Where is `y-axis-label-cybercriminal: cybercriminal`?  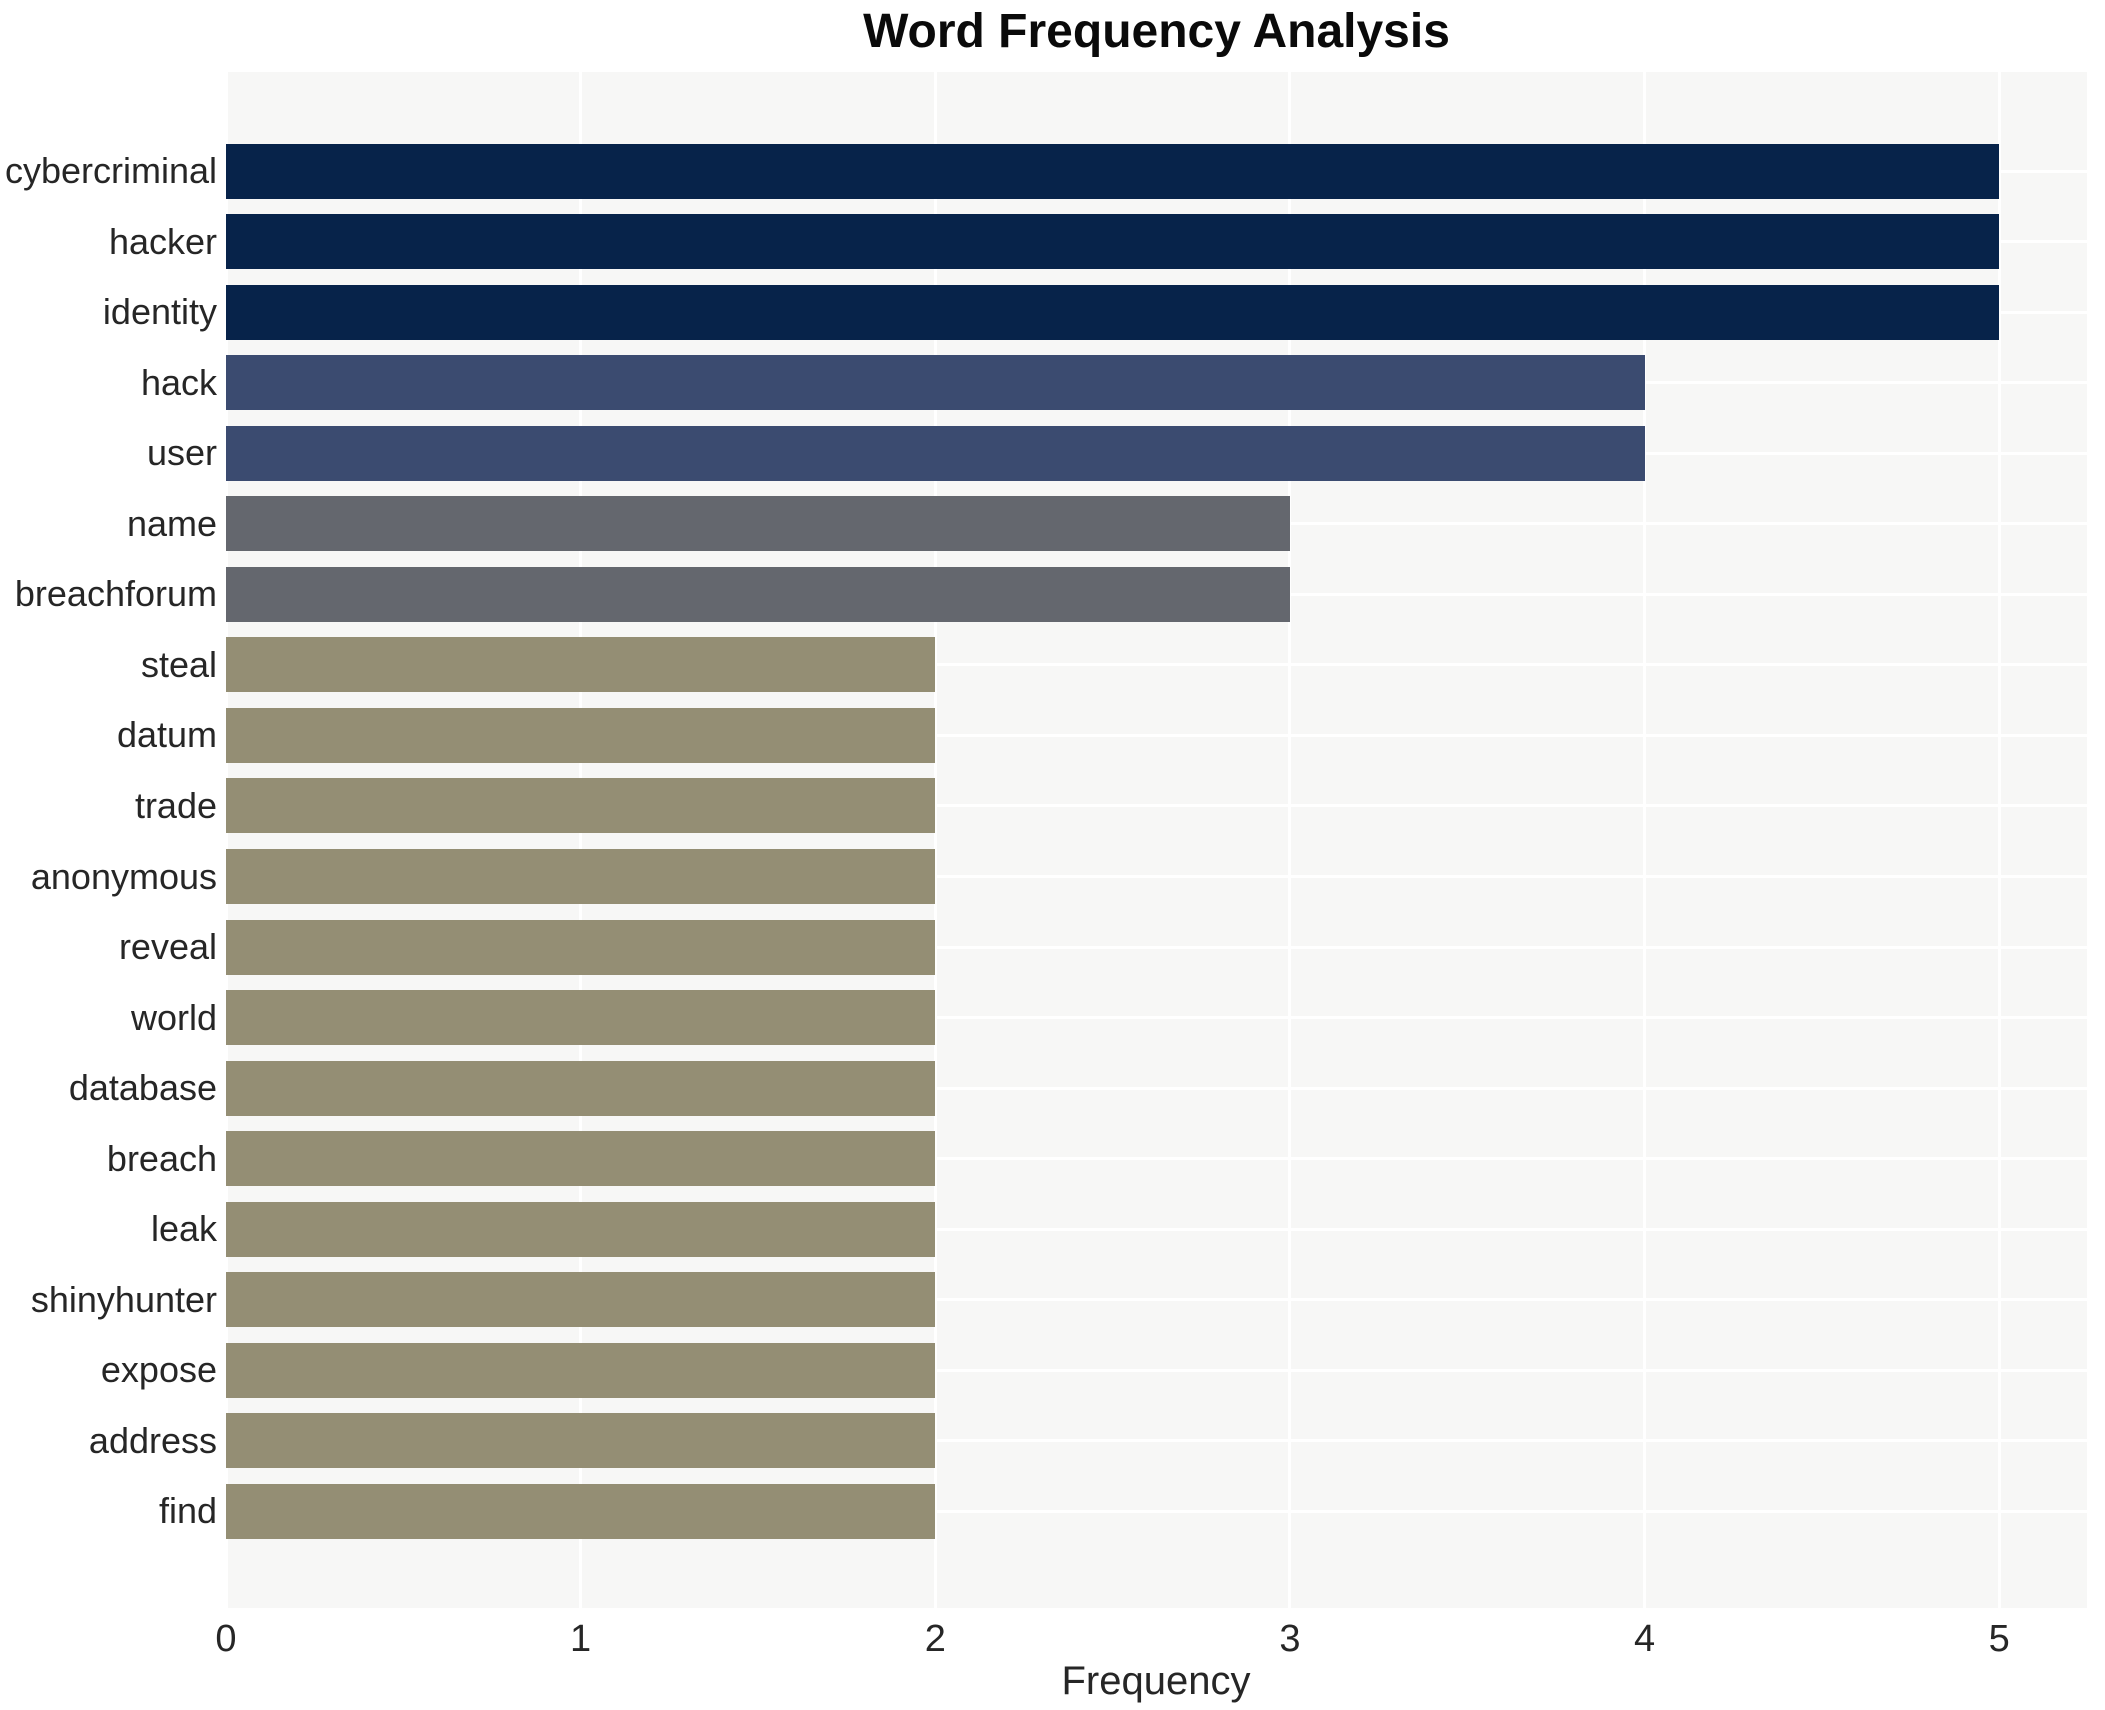
y-axis-label-cybercriminal: cybercriminal is located at coordinates (110, 170).